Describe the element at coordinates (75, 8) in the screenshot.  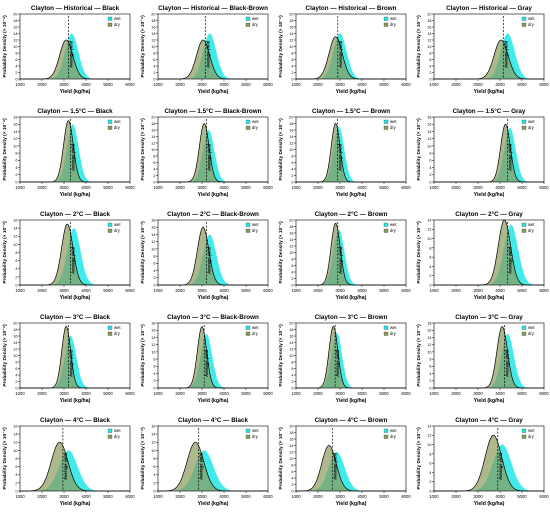
I see `panel-title: Clayton — Historical — Black` at that location.